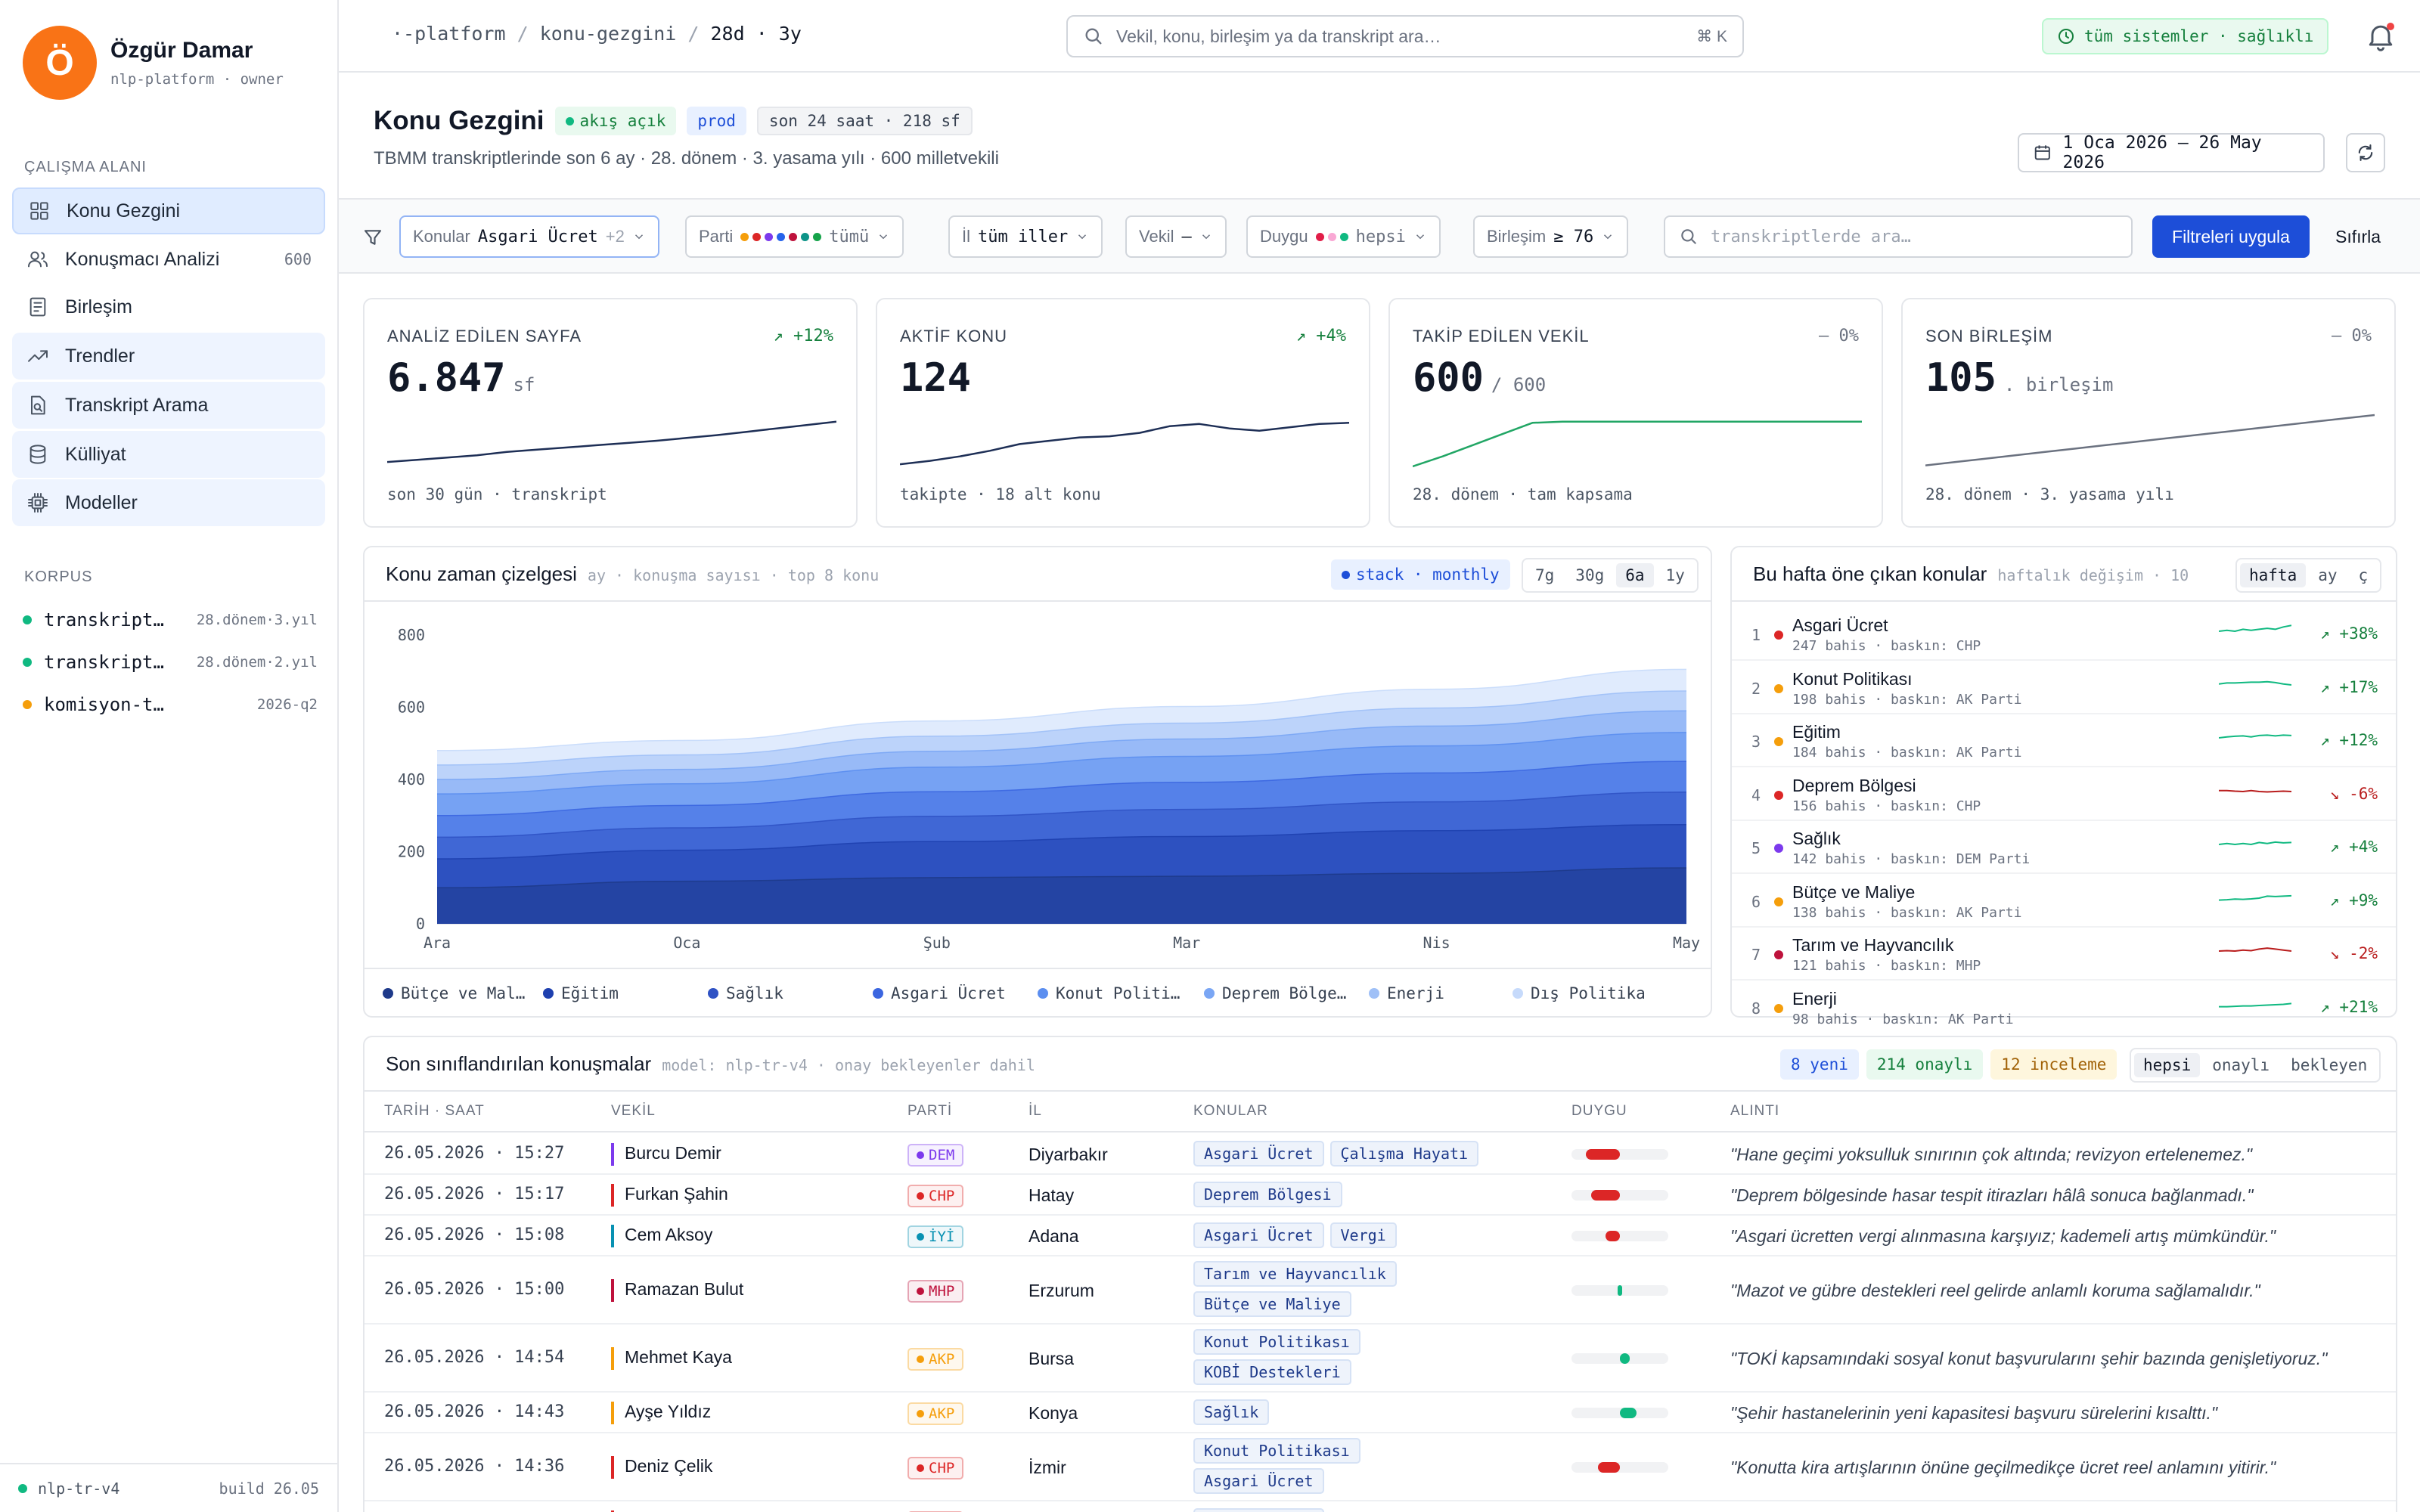 The width and height of the screenshot is (2420, 1512). I want to click on timeline-range-option-3: 1y, so click(1675, 575).